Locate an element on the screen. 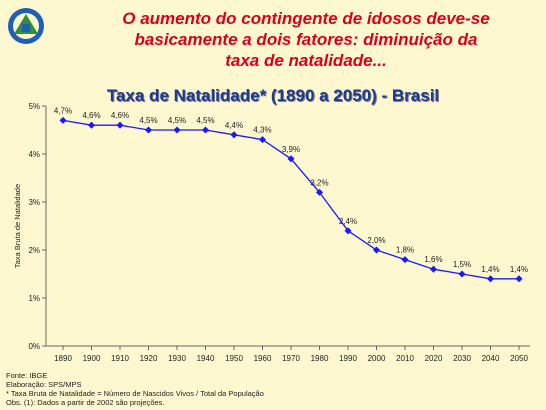 Image resolution: width=546 pixels, height=410 pixels. x-tick-label: 2000 is located at coordinates (377, 358).